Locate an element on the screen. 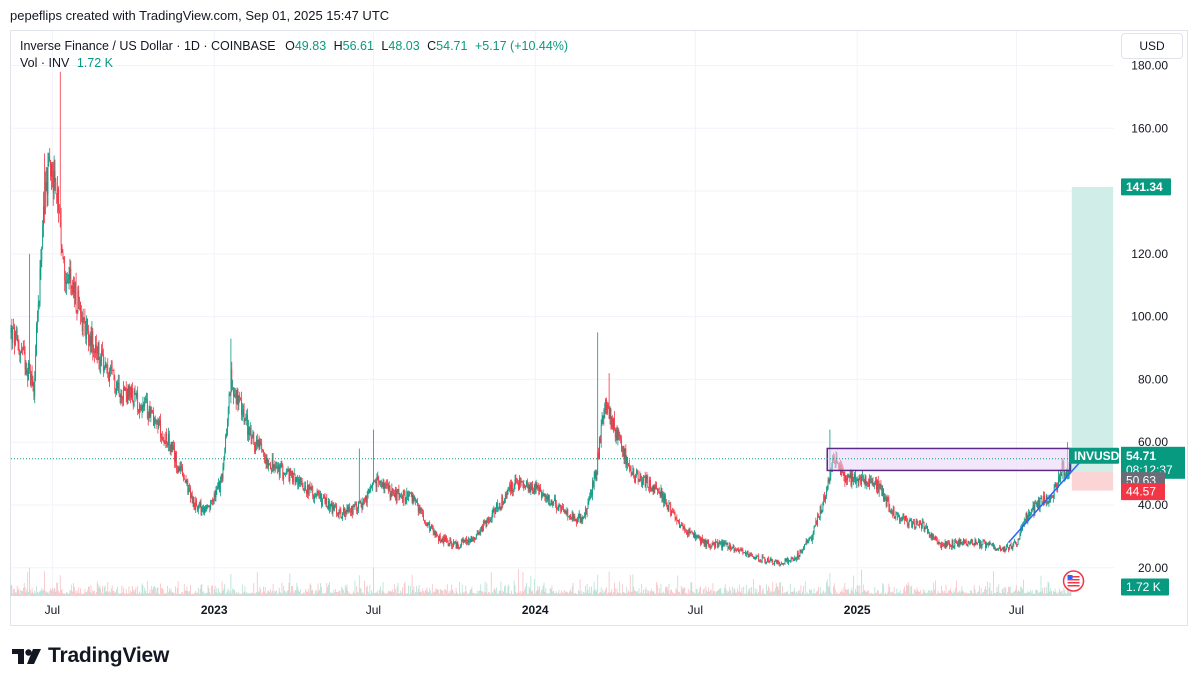 Image resolution: width=1200 pixels, height=688 pixels. volume-label: Vol · INV is located at coordinates (45, 63).